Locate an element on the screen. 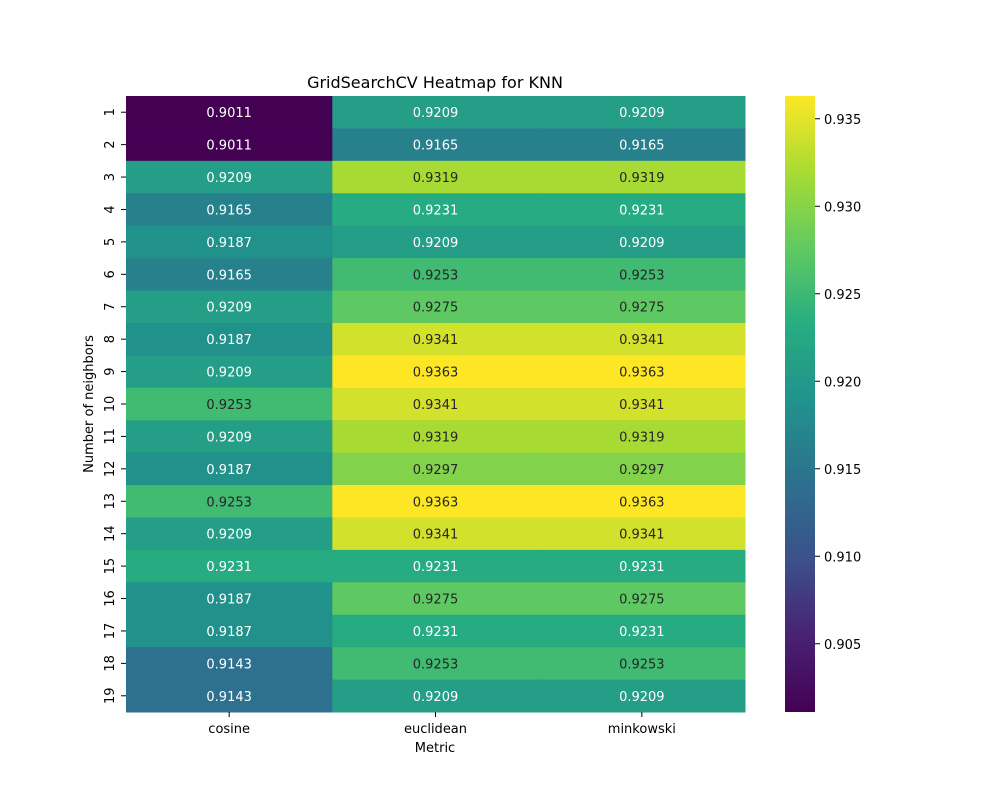 This screenshot has height=800, width=1000. y-tick-label: 11 is located at coordinates (110, 436).